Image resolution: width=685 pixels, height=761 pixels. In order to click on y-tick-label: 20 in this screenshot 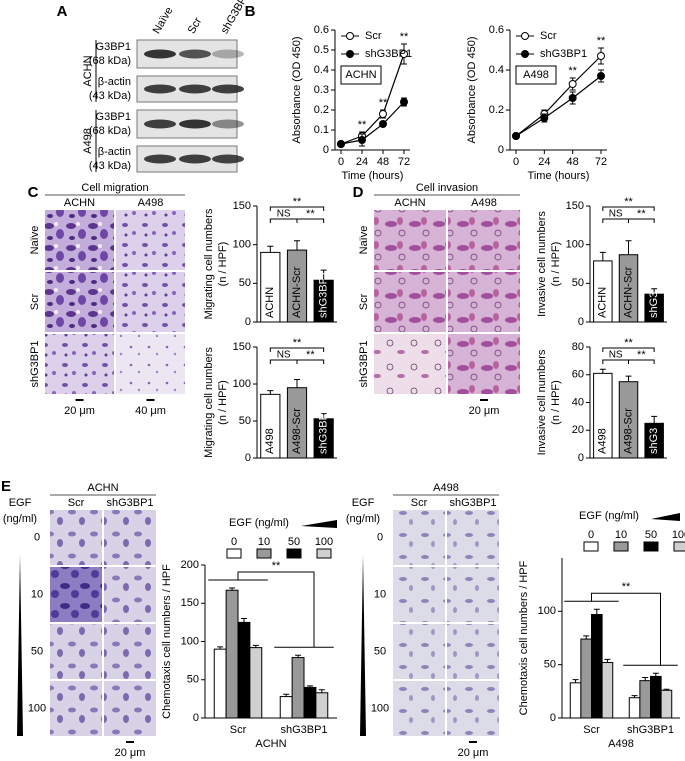, I will do `click(578, 430)`.